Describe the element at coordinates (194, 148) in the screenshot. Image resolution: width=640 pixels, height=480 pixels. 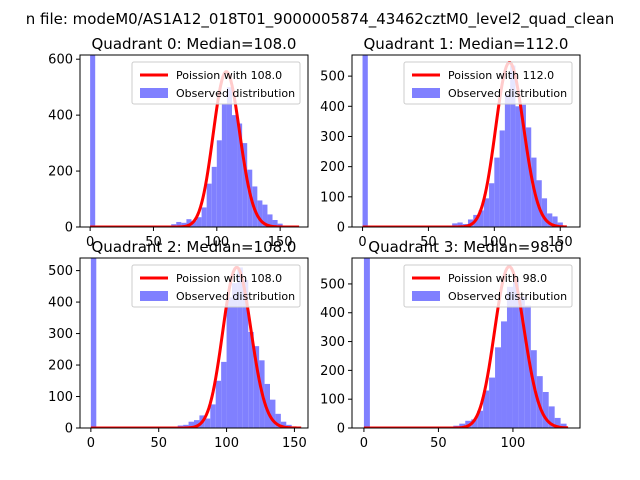
I see `poisson-fit-line` at that location.